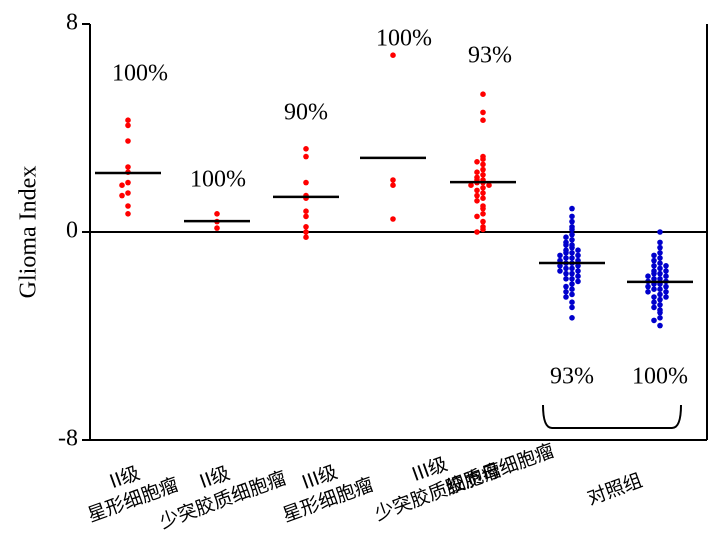 Image resolution: width=717 pixels, height=534 pixels. I want to click on y-tick-label: -8, so click(68, 439).